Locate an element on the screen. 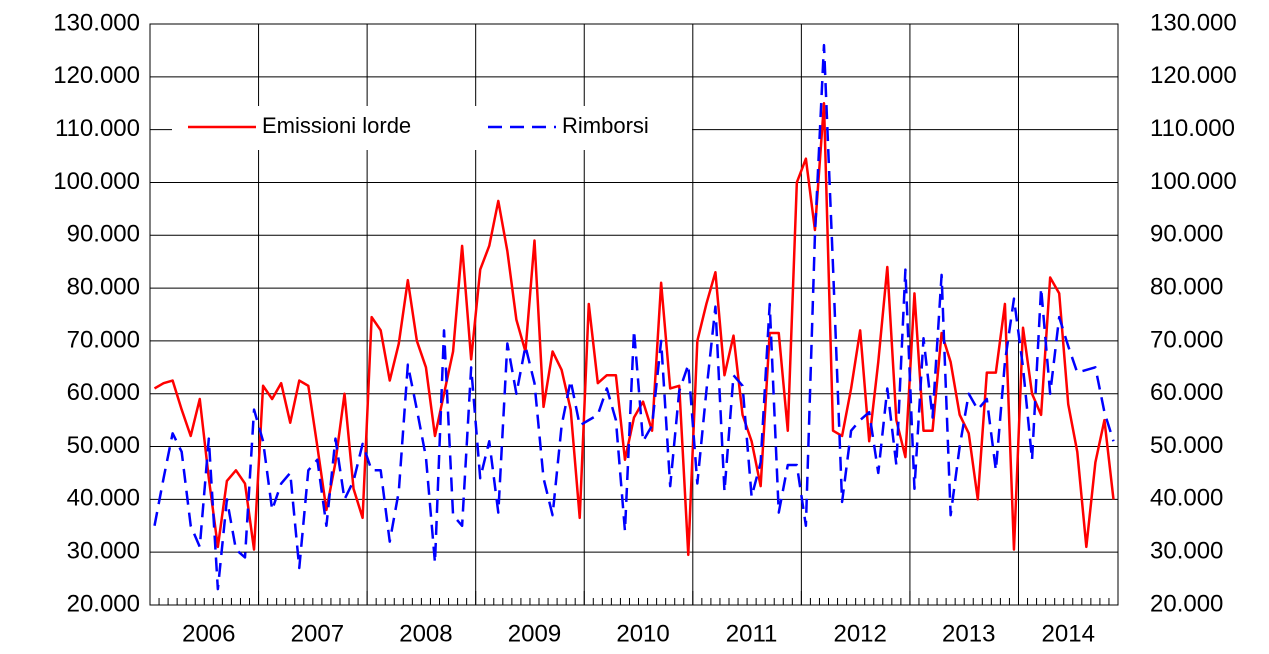  y-tick-label: 80.000 is located at coordinates (103, 286).